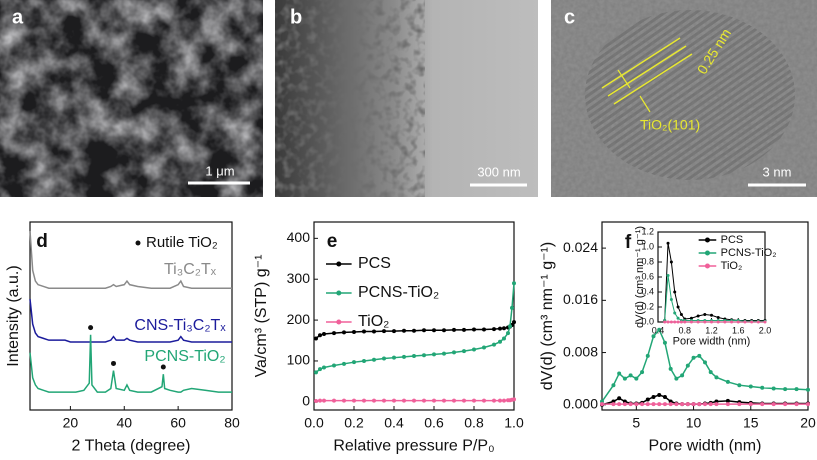  What do you see at coordinates (777, 171) in the screenshot?
I see `scale-label: 3 nm` at bounding box center [777, 171].